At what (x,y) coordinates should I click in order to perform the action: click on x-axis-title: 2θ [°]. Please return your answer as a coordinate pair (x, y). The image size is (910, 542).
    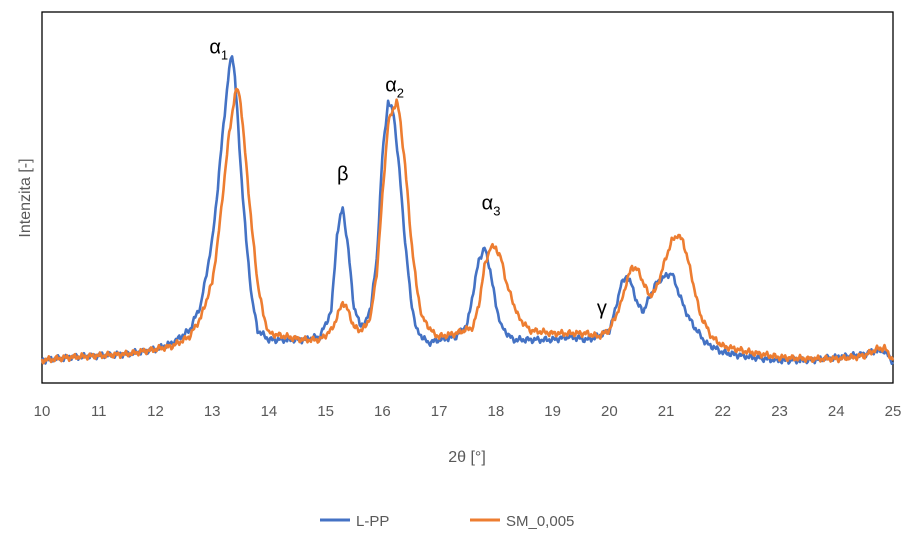
    Looking at the image, I should click on (467, 457).